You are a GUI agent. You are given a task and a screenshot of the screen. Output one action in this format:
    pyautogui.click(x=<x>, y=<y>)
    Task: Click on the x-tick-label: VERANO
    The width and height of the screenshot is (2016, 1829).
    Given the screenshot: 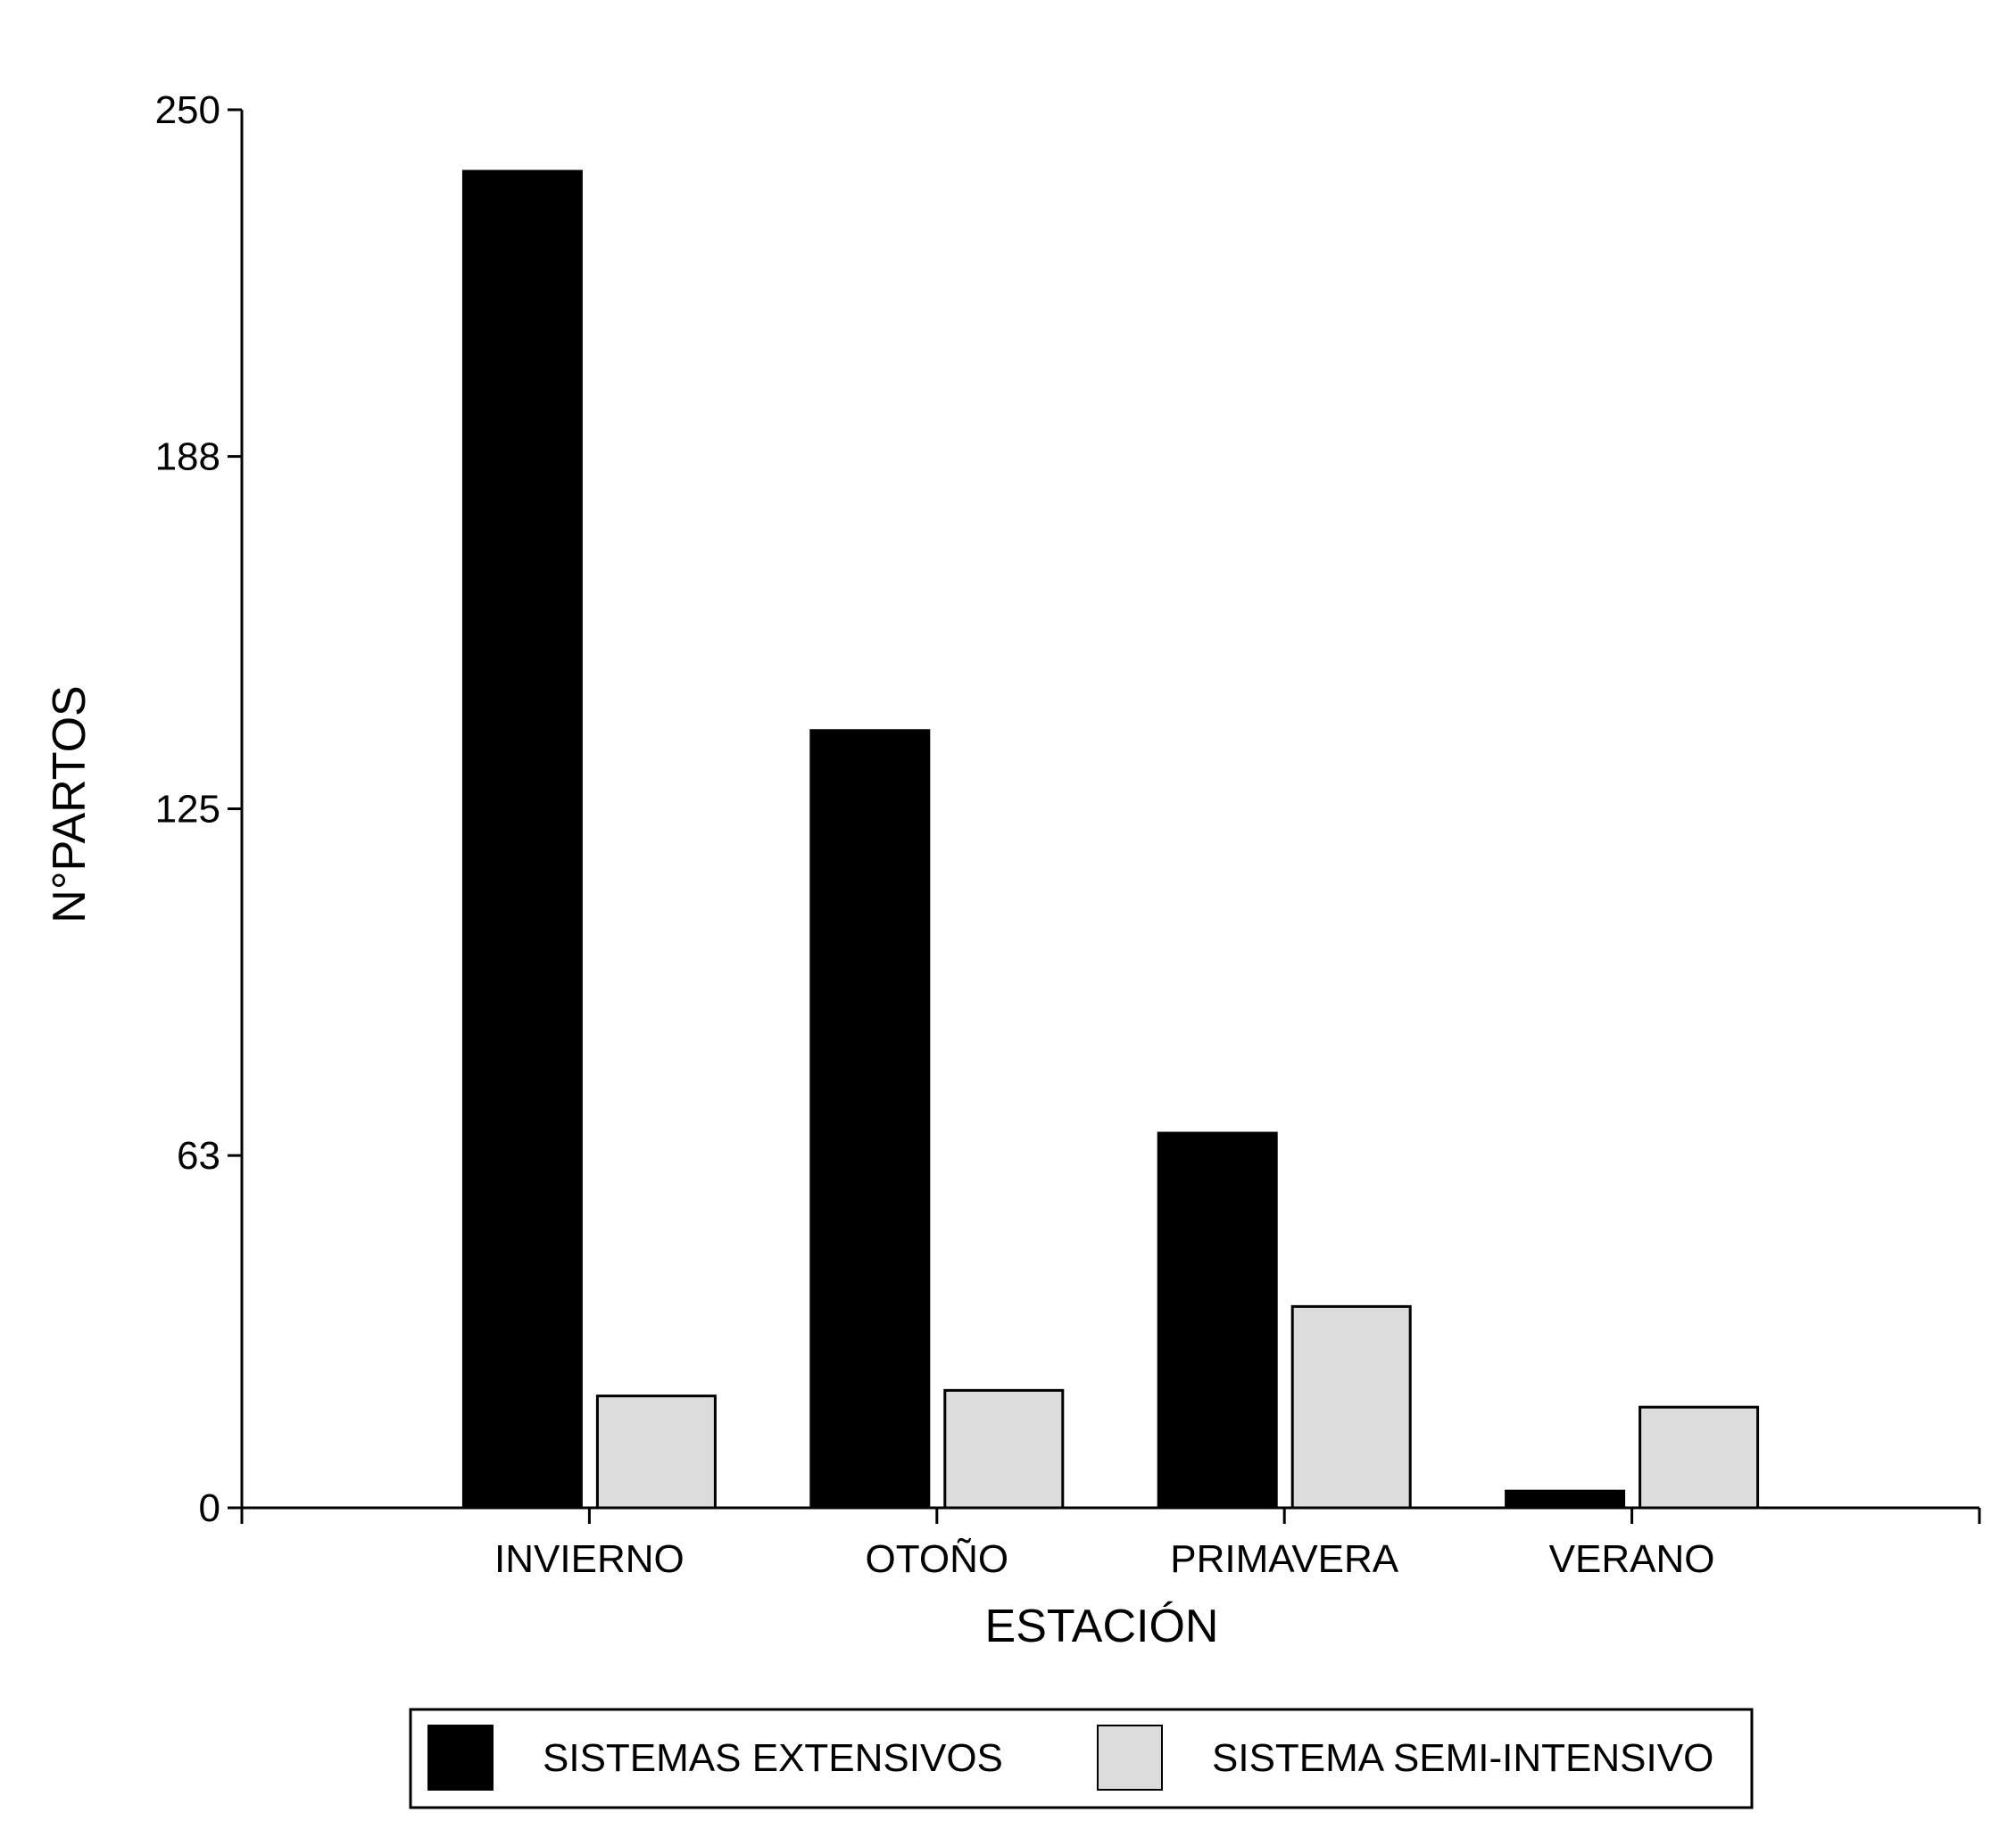 What is the action you would take?
    pyautogui.click(x=1632, y=1559)
    